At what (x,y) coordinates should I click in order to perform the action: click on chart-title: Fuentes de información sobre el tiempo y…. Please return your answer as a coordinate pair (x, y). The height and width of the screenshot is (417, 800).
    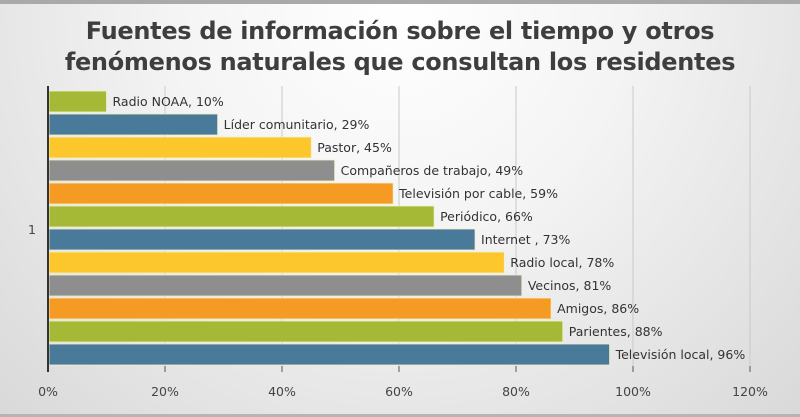
    Looking at the image, I should click on (400, 47).